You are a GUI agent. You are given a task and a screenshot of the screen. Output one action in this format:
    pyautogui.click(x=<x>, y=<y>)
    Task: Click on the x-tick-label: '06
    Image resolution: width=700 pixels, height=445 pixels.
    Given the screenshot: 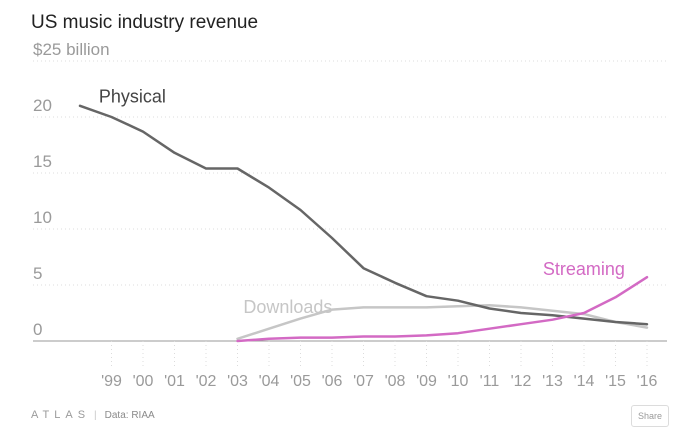 What is the action you would take?
    pyautogui.click(x=332, y=381)
    